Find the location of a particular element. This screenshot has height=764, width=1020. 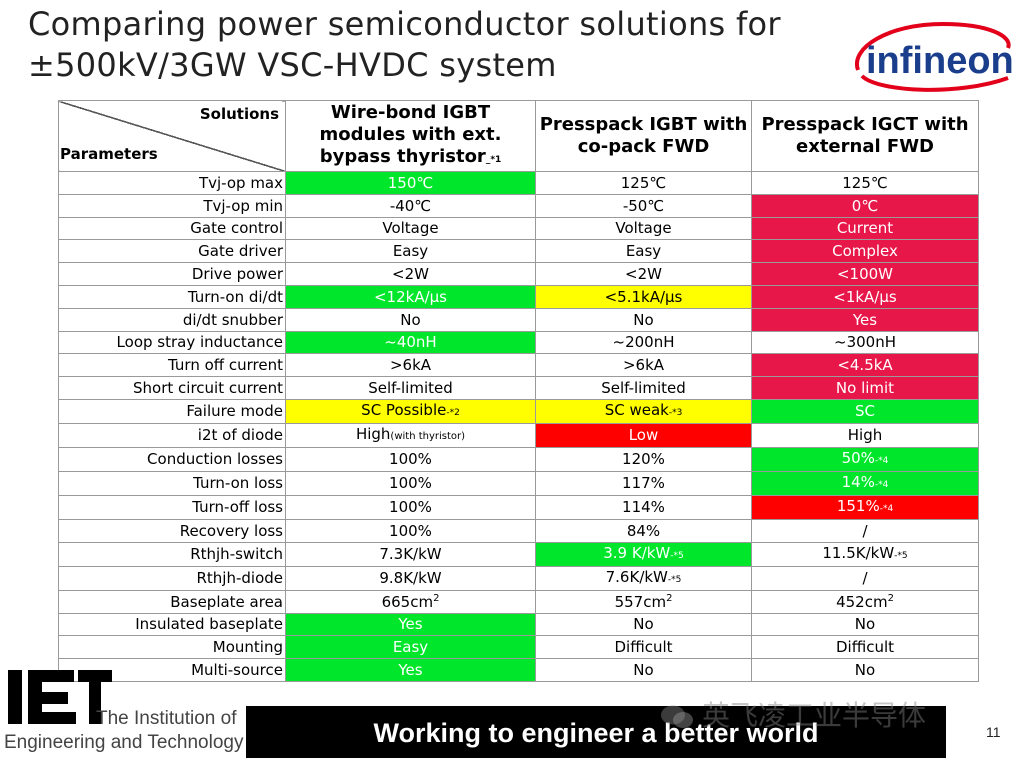

table-row: Insulated baseplate Yes No No is located at coordinates (518, 624).